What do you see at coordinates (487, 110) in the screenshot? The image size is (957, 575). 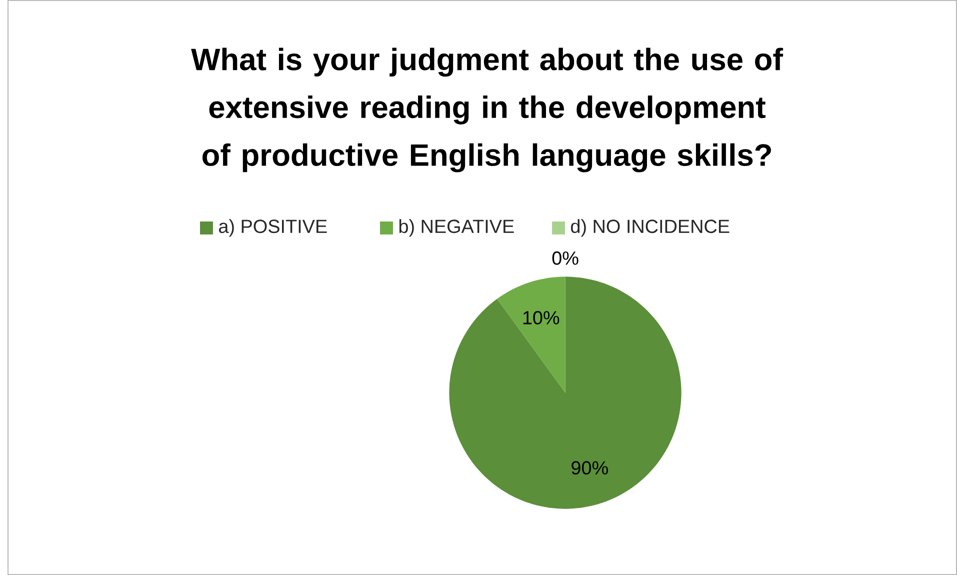 I see `chart-title: What is your judgment about the use of extensive reading in the development of productive English language skills?` at bounding box center [487, 110].